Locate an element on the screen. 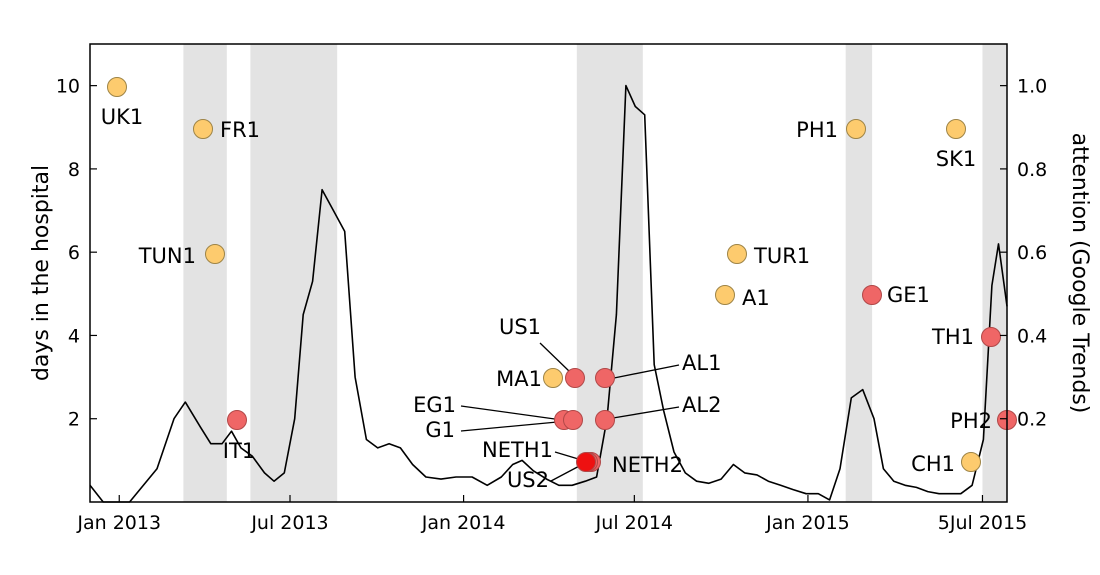 This screenshot has width=1100, height=575. y-tick-label: 10 is located at coordinates (68, 87).